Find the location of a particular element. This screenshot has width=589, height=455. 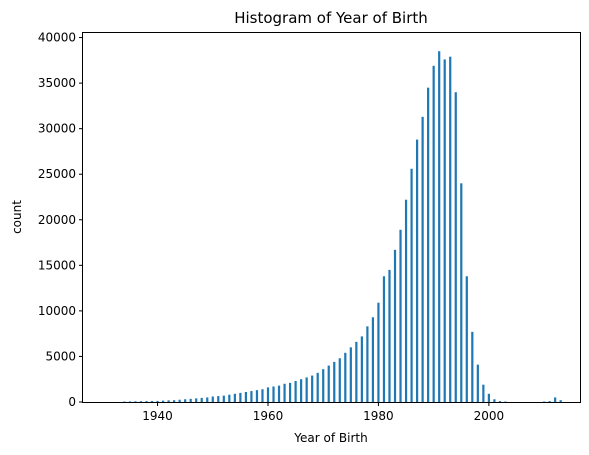

y-tick-label: 5000 is located at coordinates (60, 356).